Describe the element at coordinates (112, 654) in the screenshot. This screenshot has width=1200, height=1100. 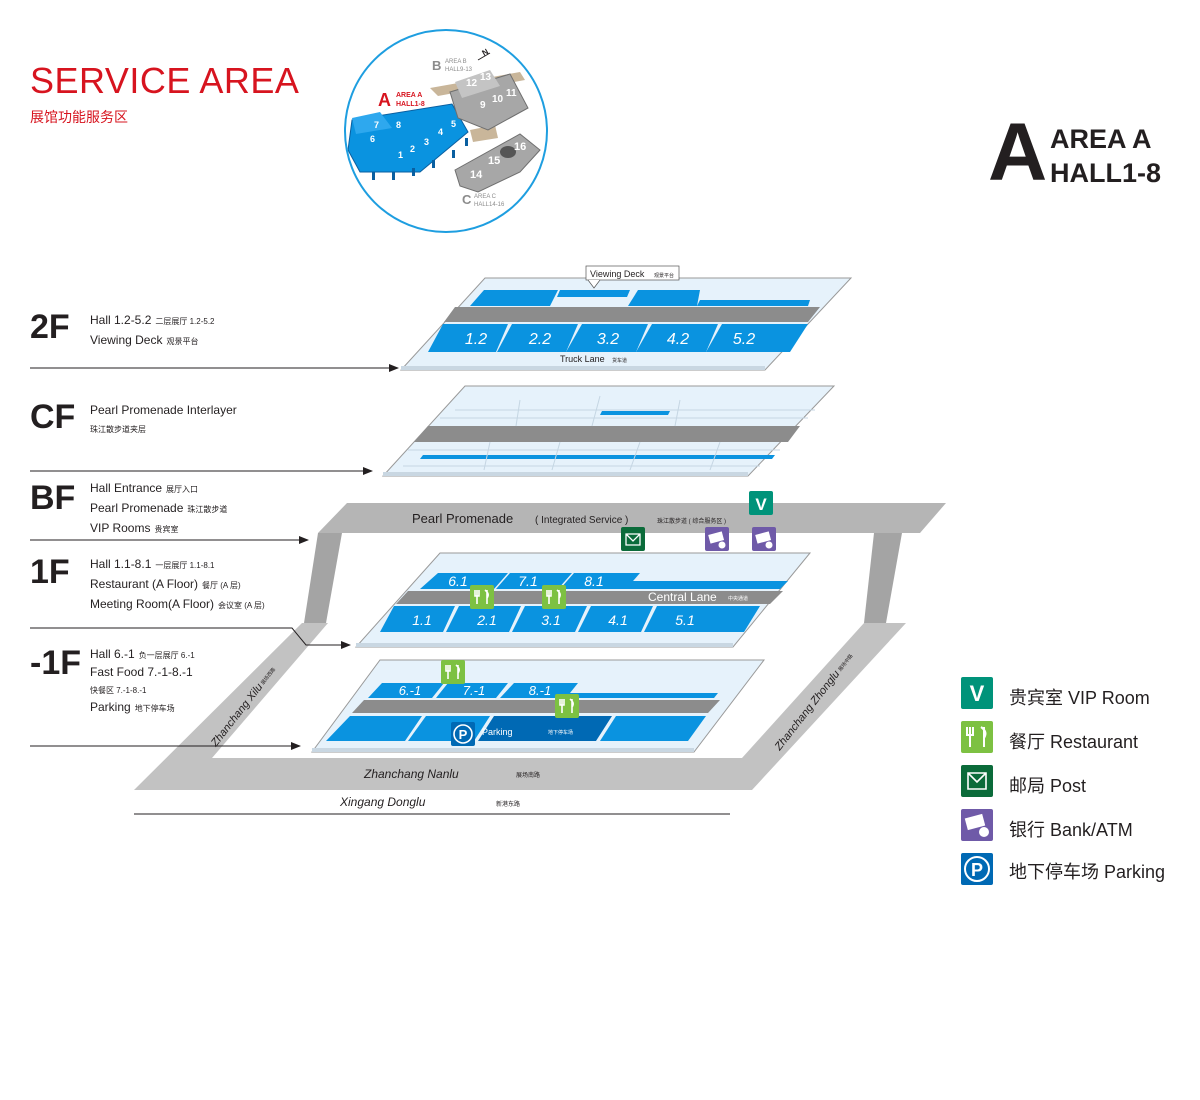
I see `floor-b1-line-1: Hall 6.-1` at that location.